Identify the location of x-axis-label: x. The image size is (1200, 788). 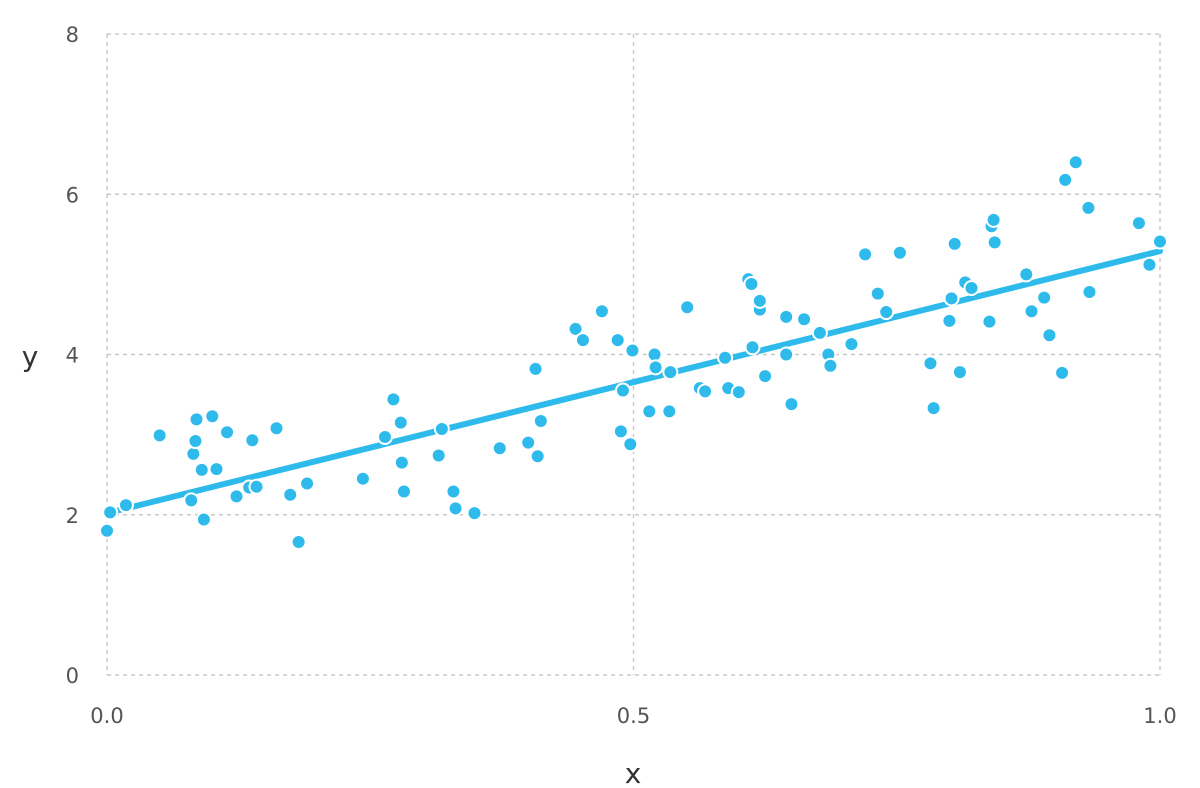
(633, 772).